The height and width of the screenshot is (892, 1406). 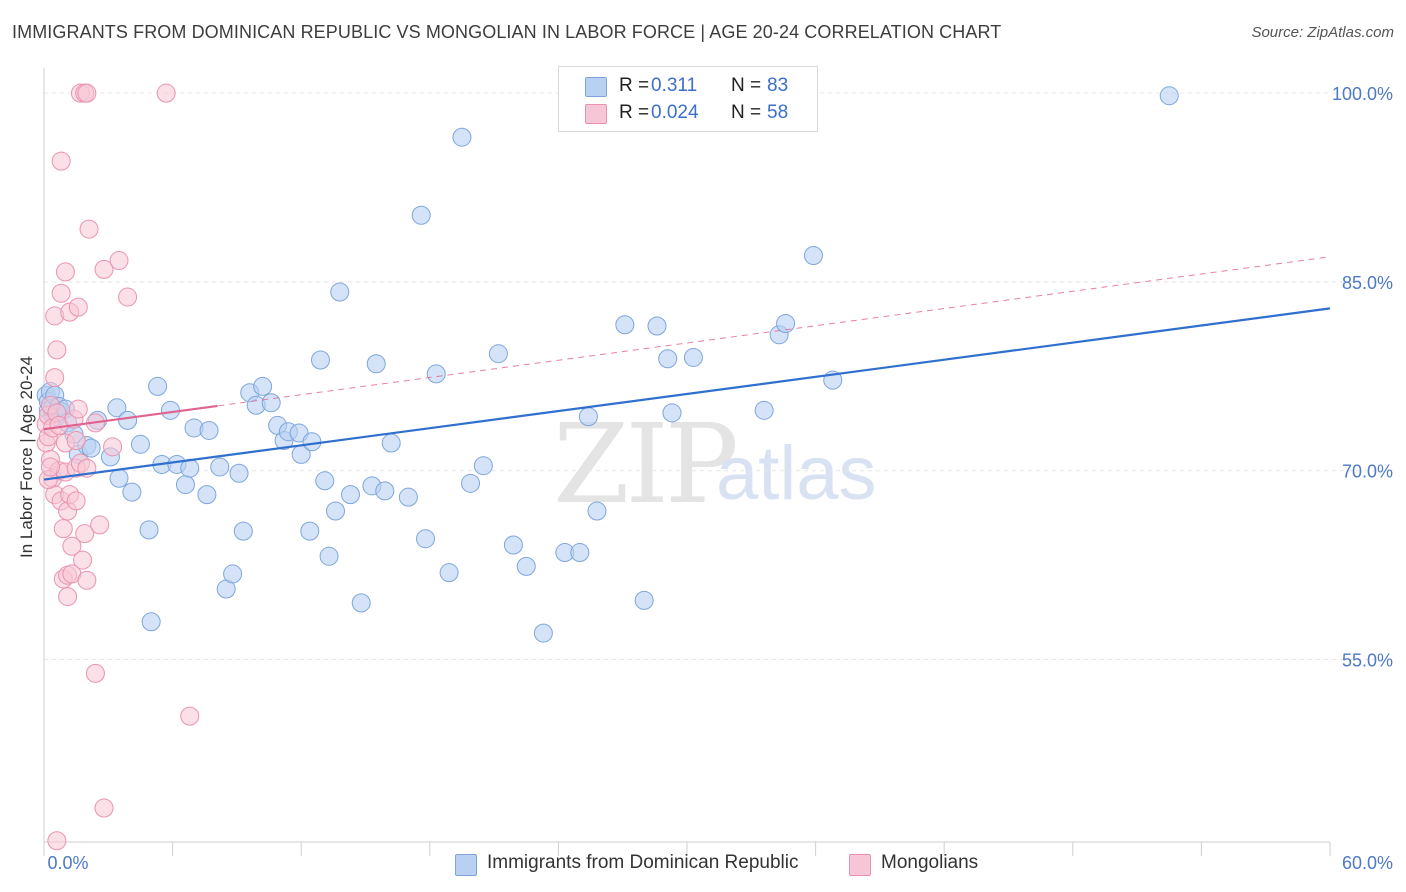 I want to click on y-axis-label: In Labor Force | Age 20-24, so click(x=26, y=457).